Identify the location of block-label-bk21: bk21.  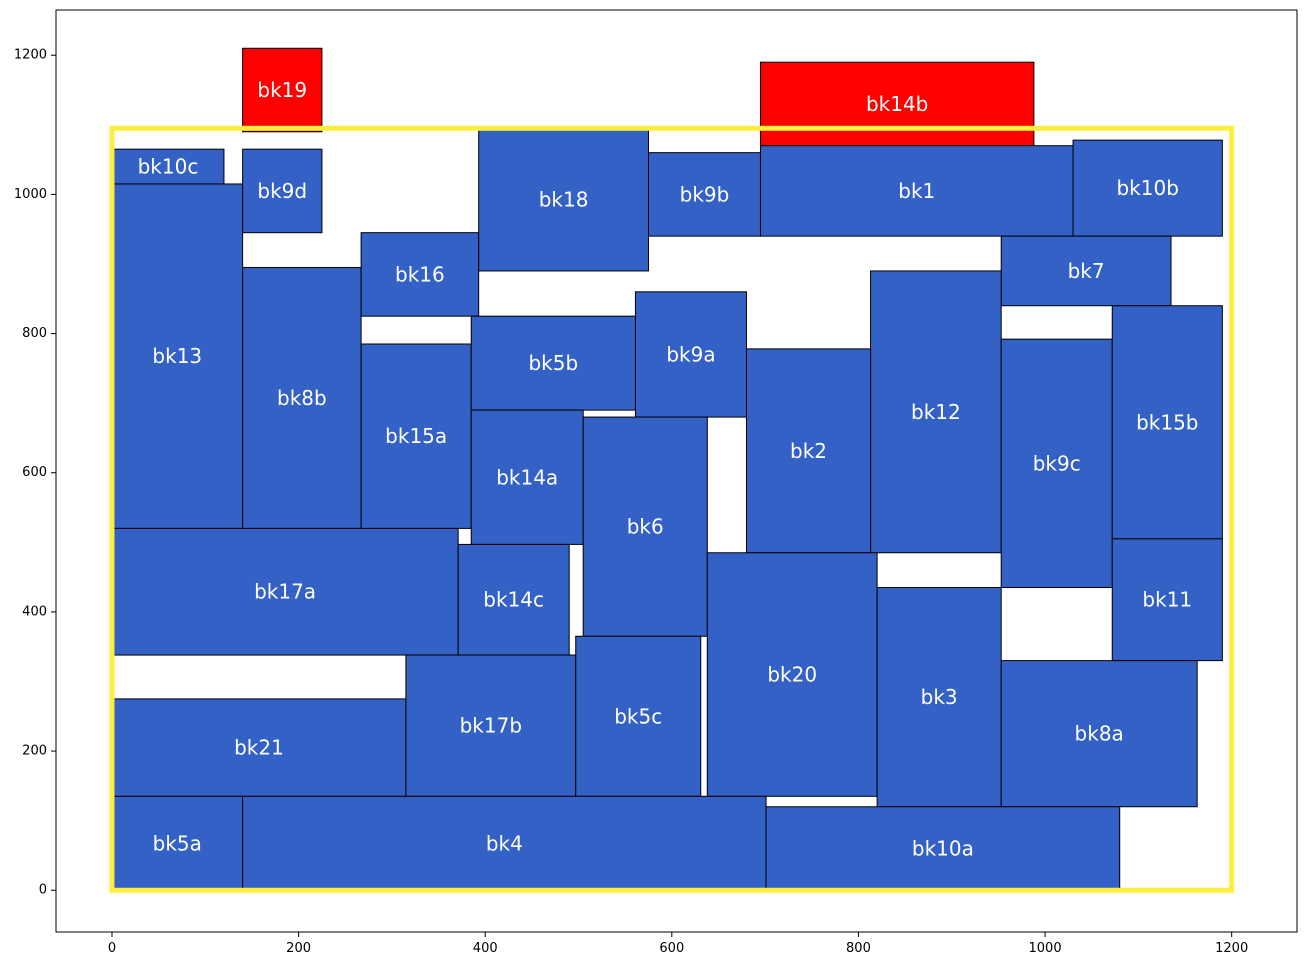
(259, 748).